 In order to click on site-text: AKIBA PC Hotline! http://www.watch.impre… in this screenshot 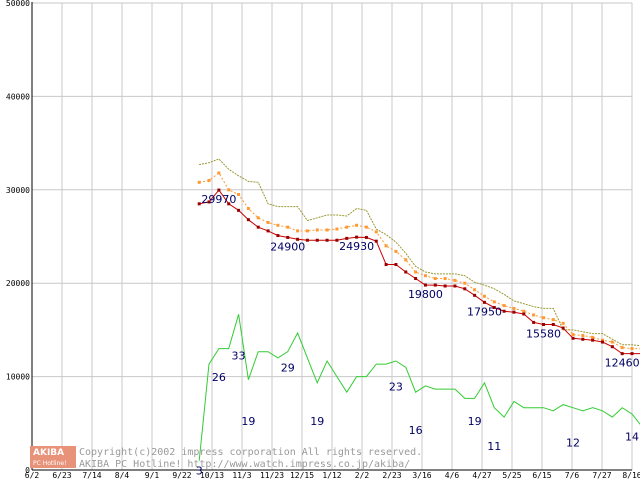, I will do `click(244, 464)`.